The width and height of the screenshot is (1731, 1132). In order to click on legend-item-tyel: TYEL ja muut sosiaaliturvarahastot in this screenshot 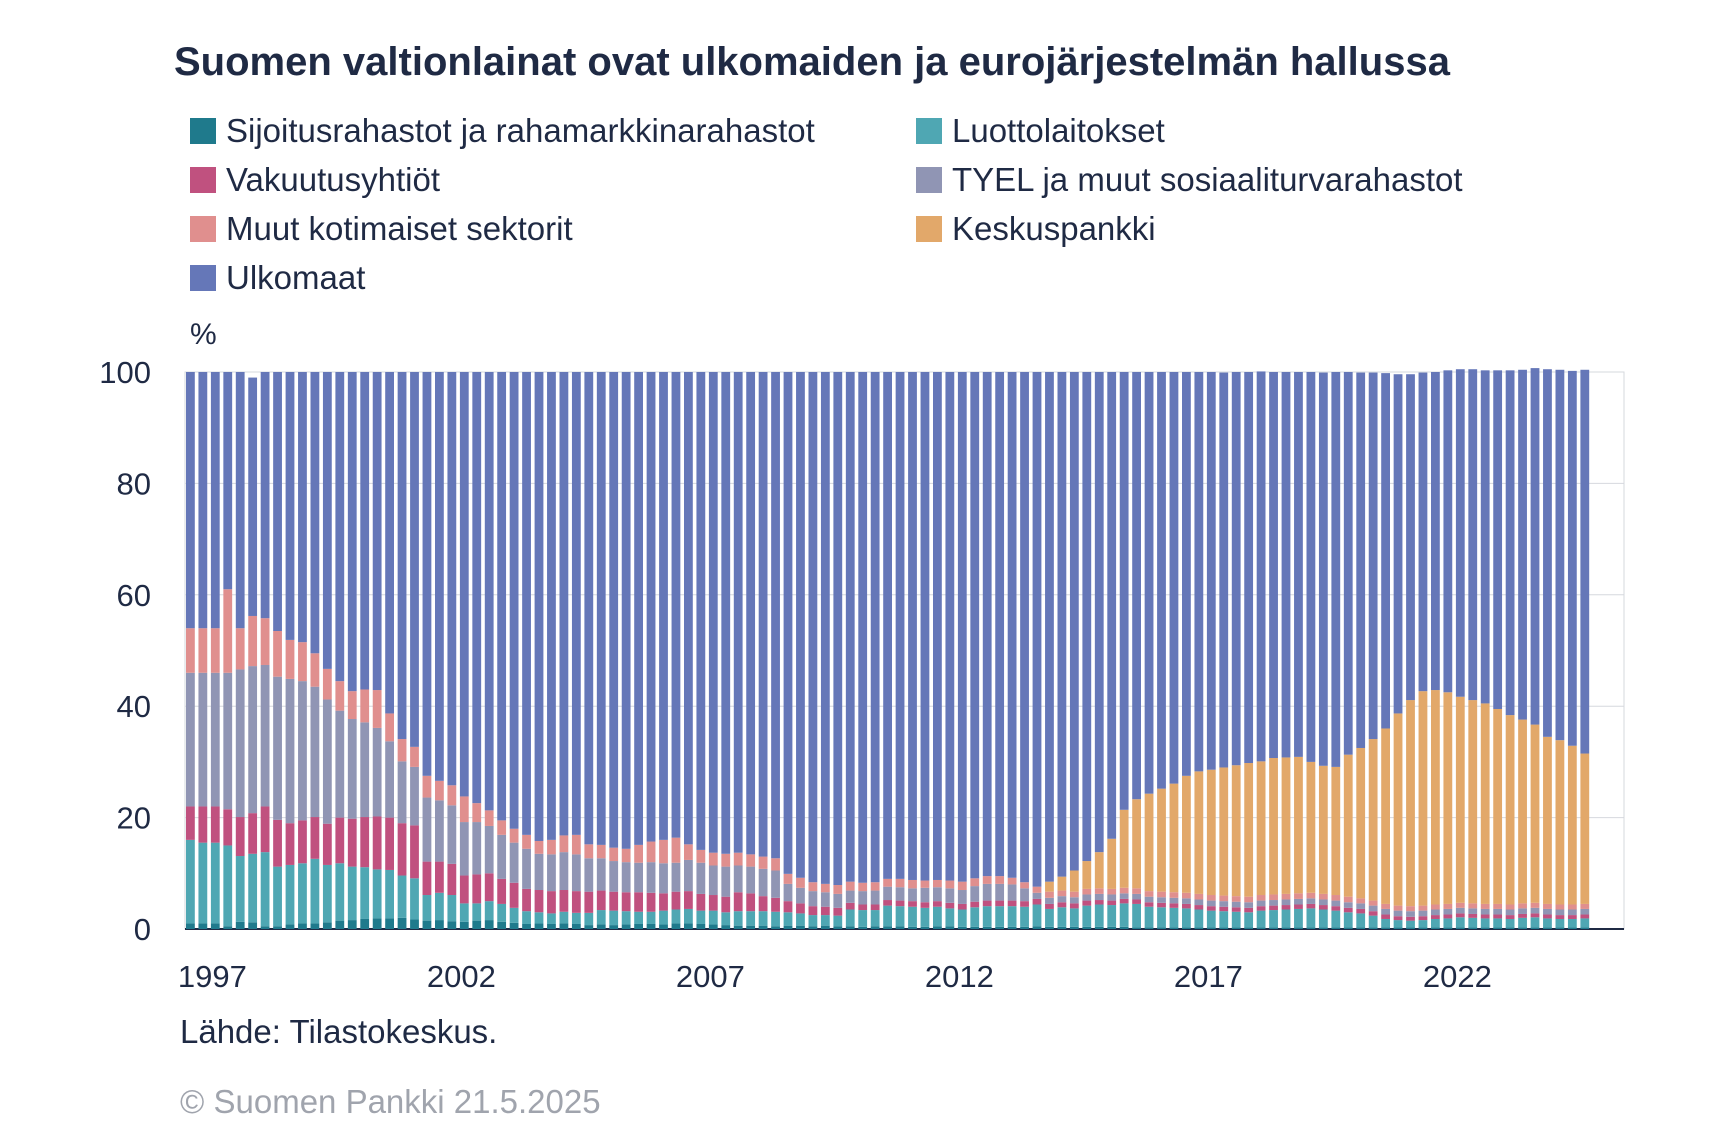, I will do `click(1189, 180)`.